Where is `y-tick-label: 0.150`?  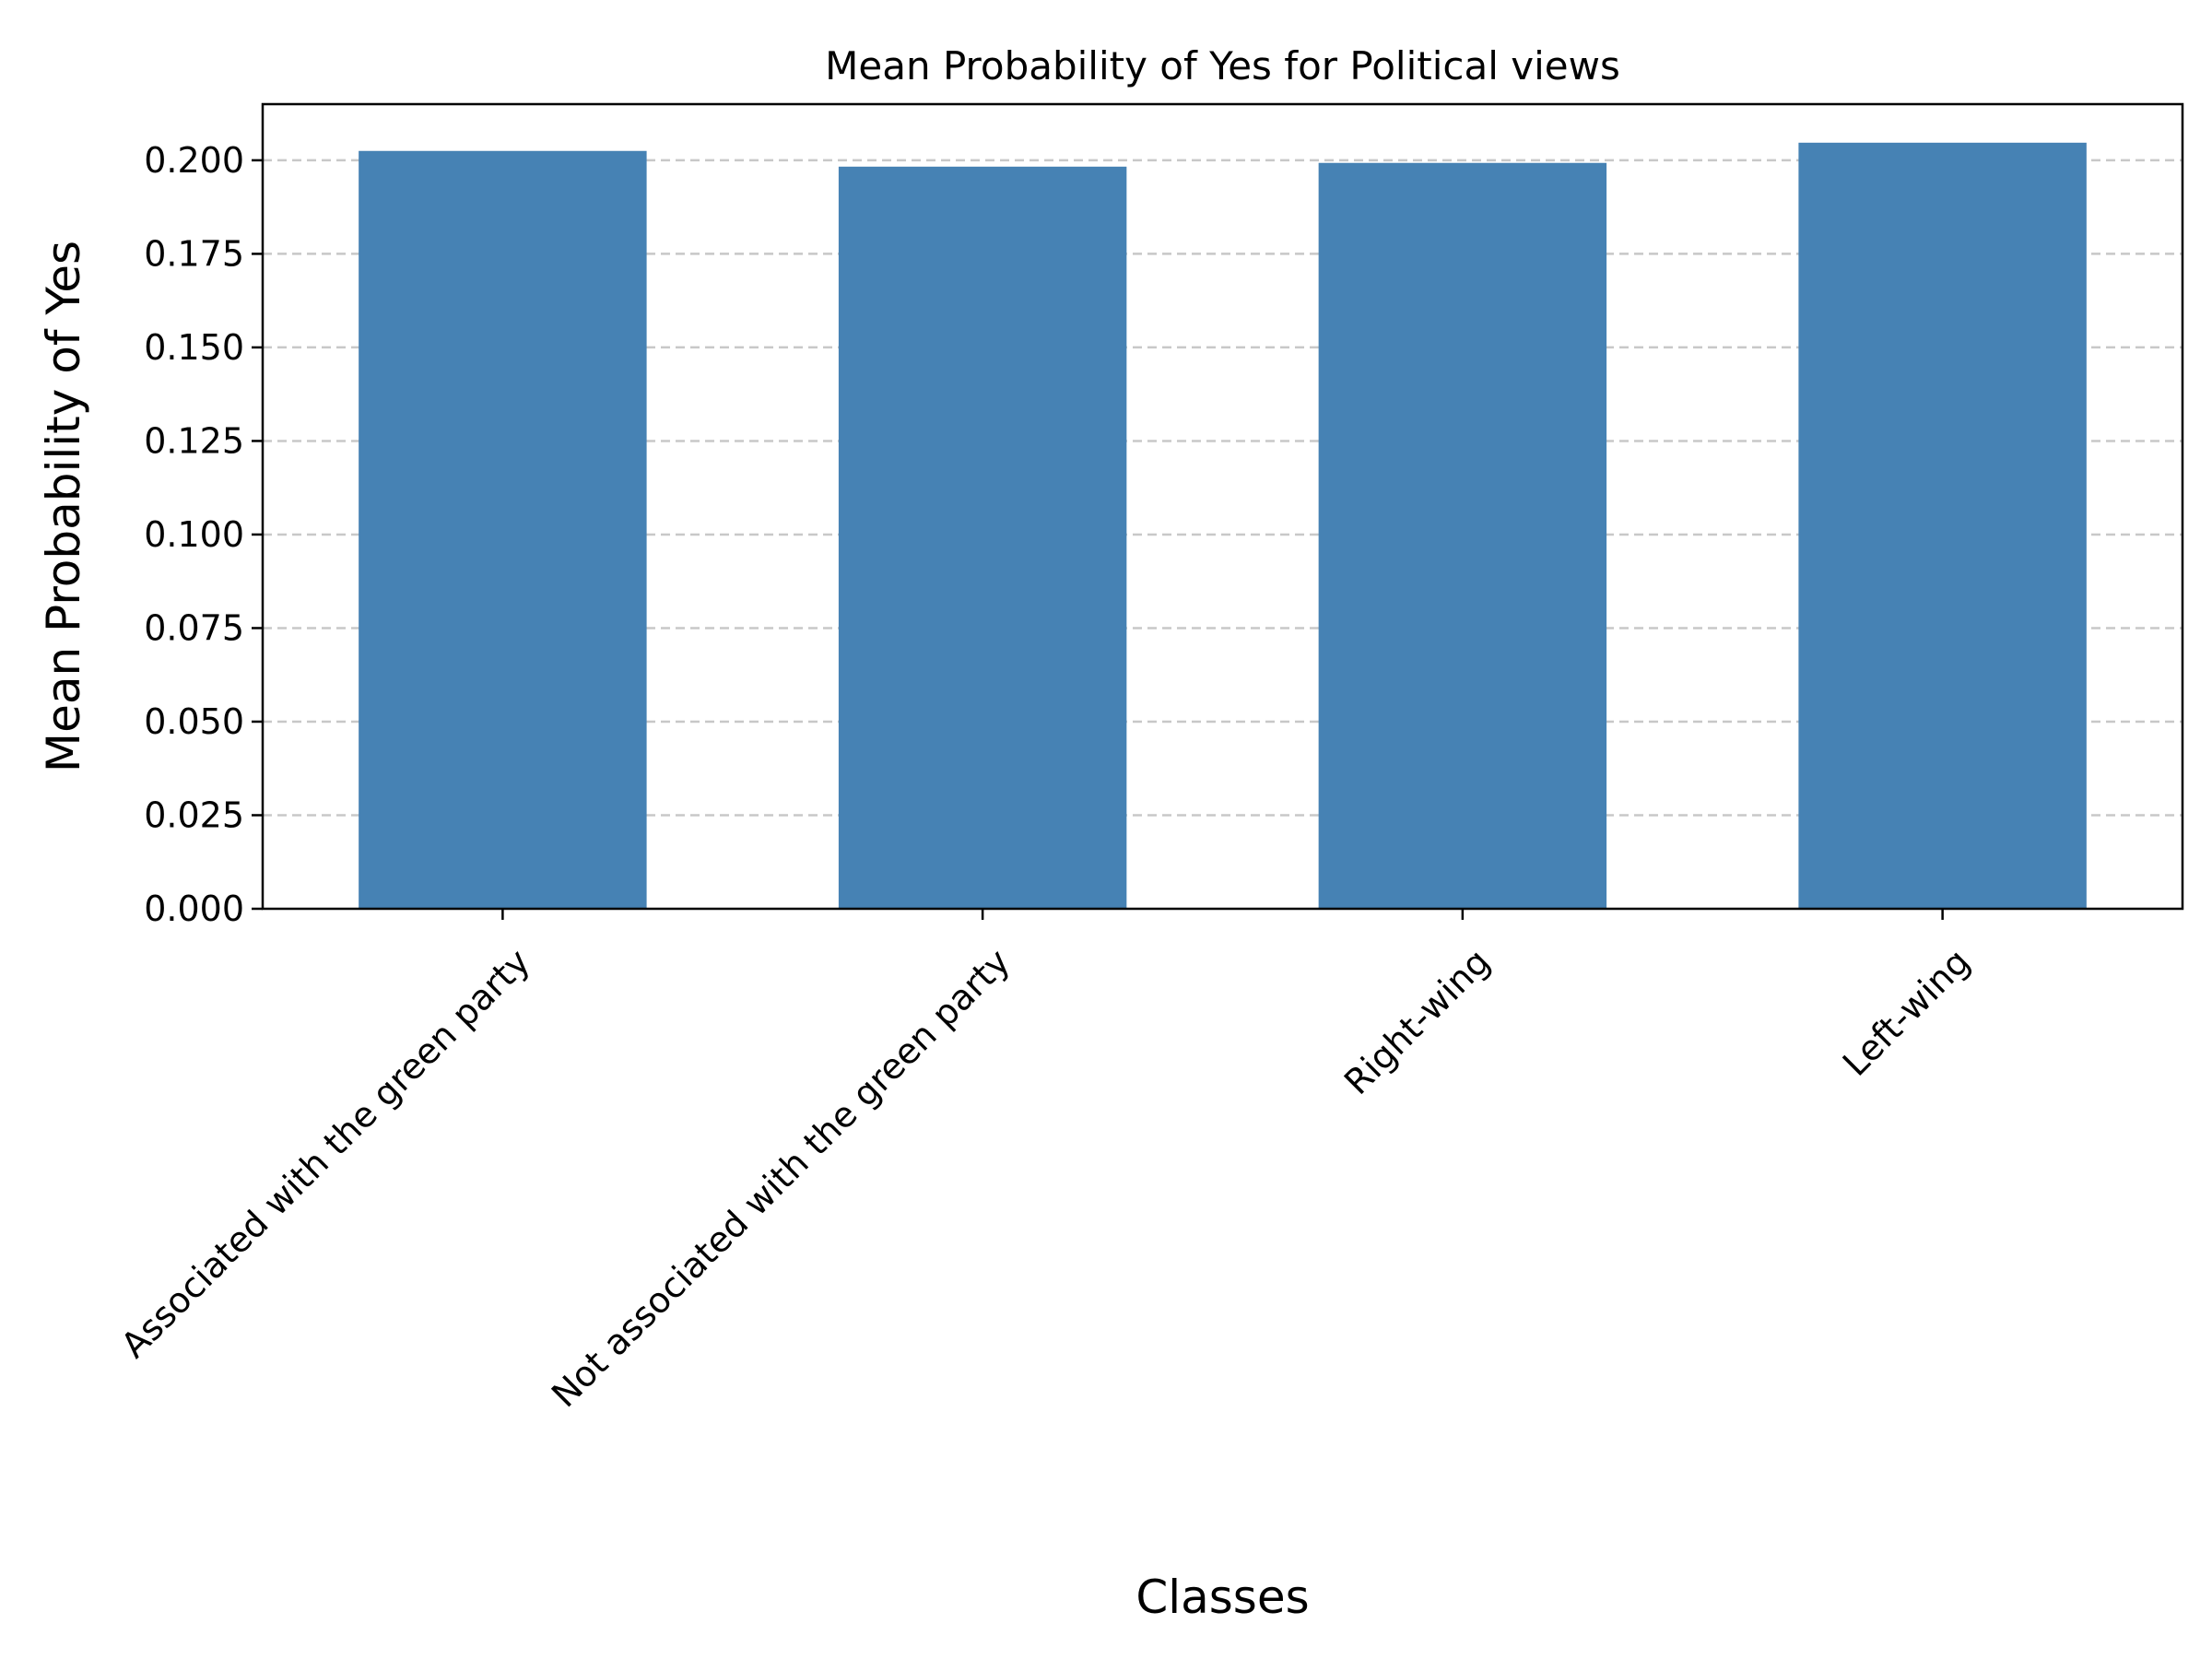 y-tick-label: 0.150 is located at coordinates (194, 347).